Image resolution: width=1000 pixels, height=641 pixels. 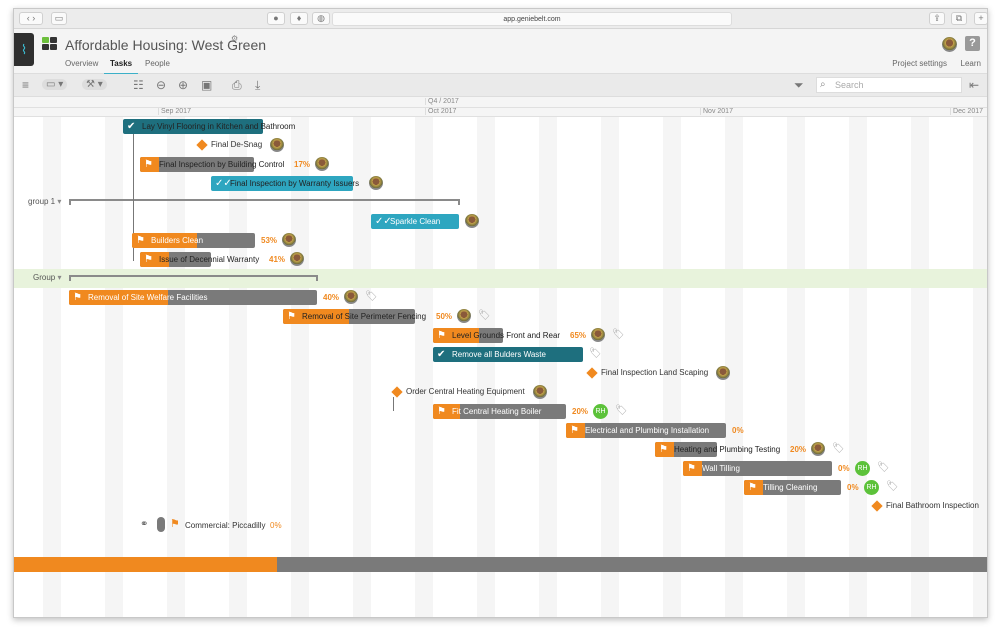 What do you see at coordinates (970, 63) in the screenshot?
I see `learn-link: Learn` at bounding box center [970, 63].